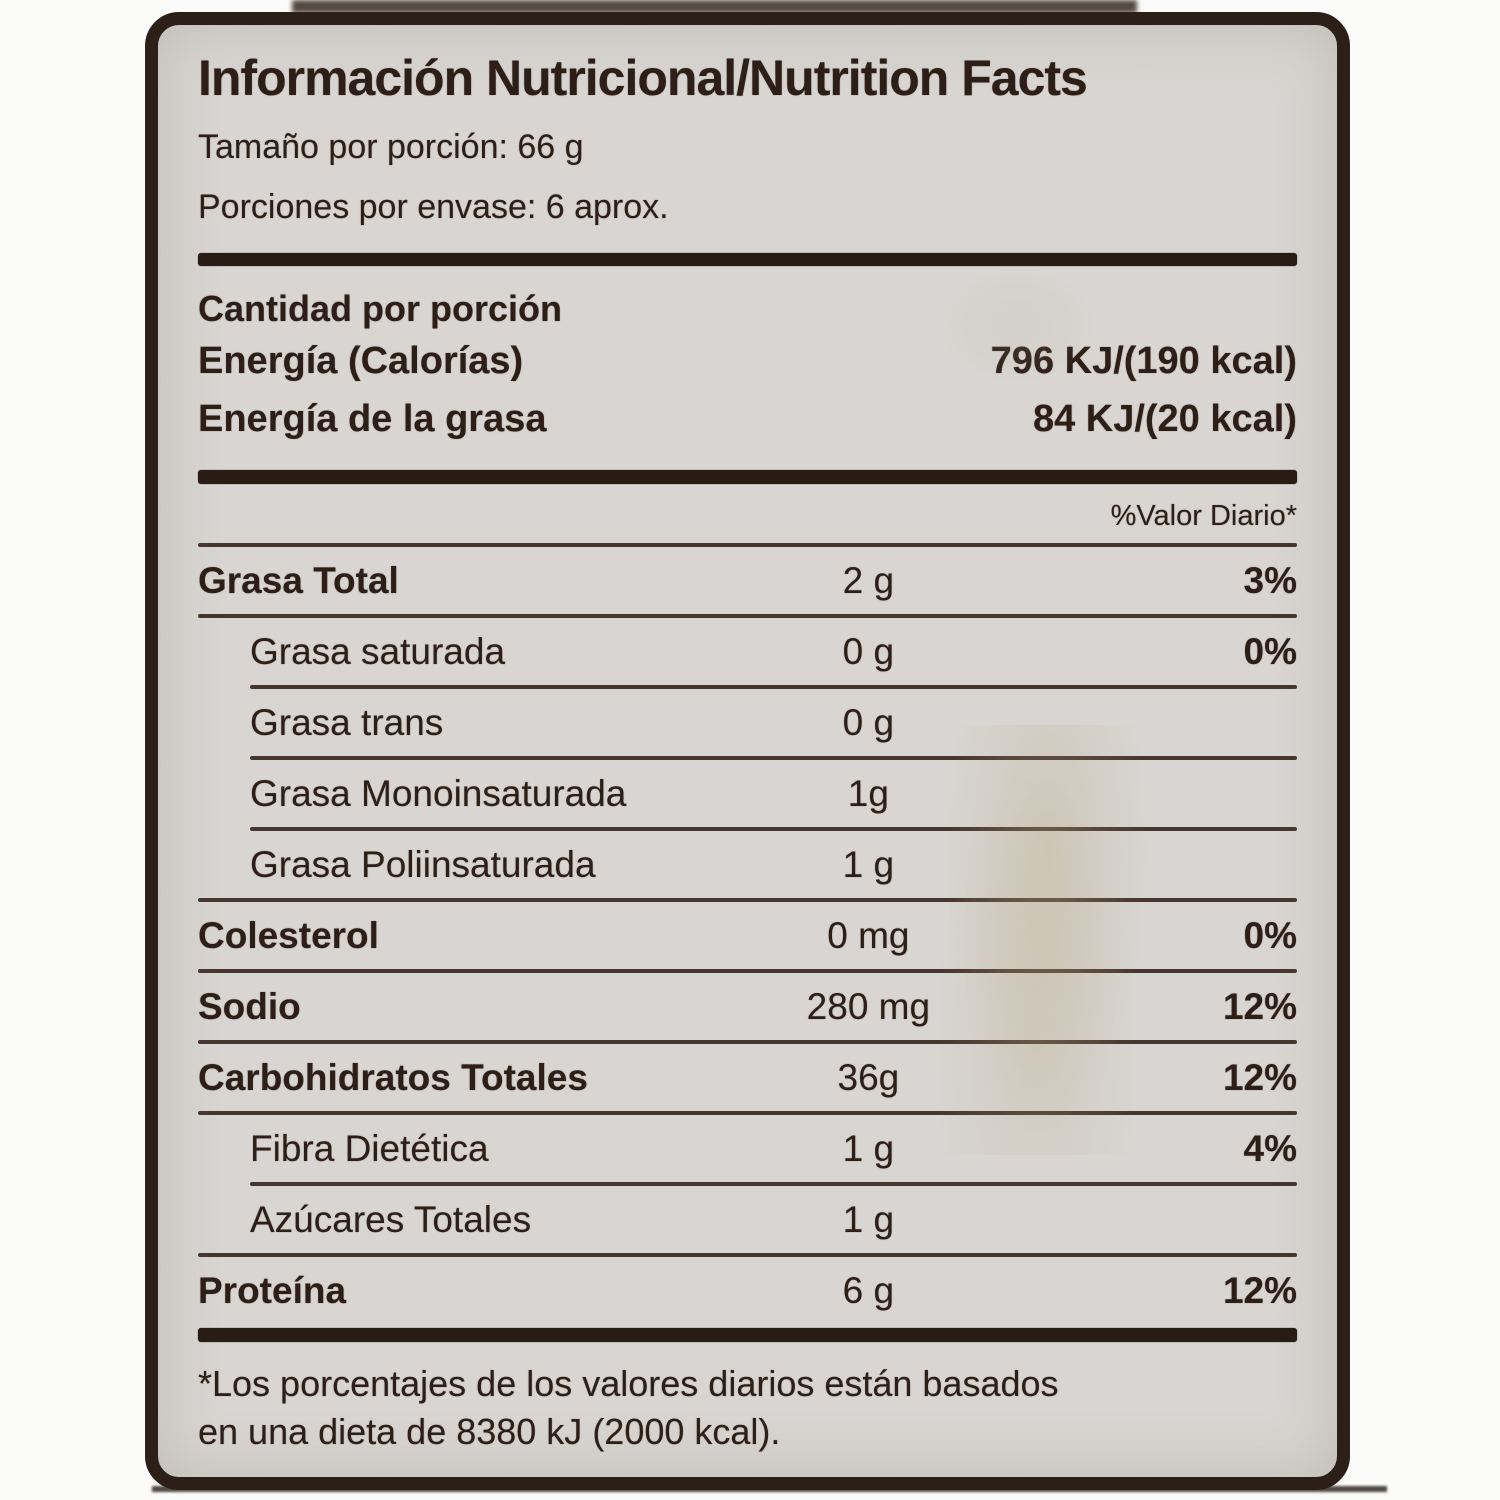  I want to click on nutrient-row-grasa-monoinsaturada: Grasa Monoinsaturada 1g, so click(747, 793).